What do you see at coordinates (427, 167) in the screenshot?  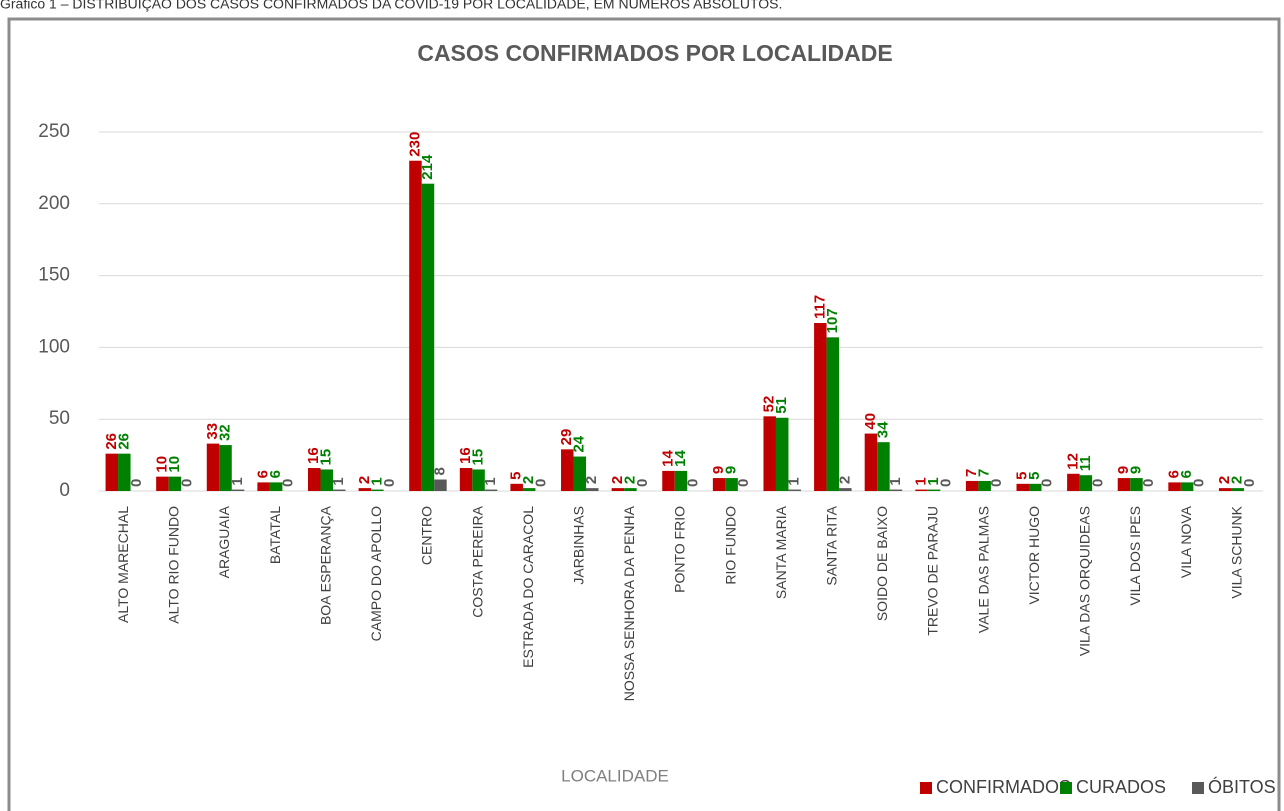 I see `value-label: 214` at bounding box center [427, 167].